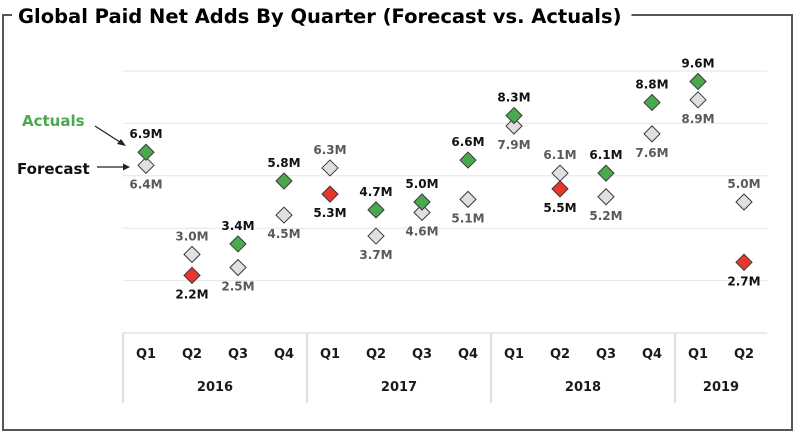 The image size is (797, 433). I want to click on legend-forecast-label: Forecast, so click(53, 169).